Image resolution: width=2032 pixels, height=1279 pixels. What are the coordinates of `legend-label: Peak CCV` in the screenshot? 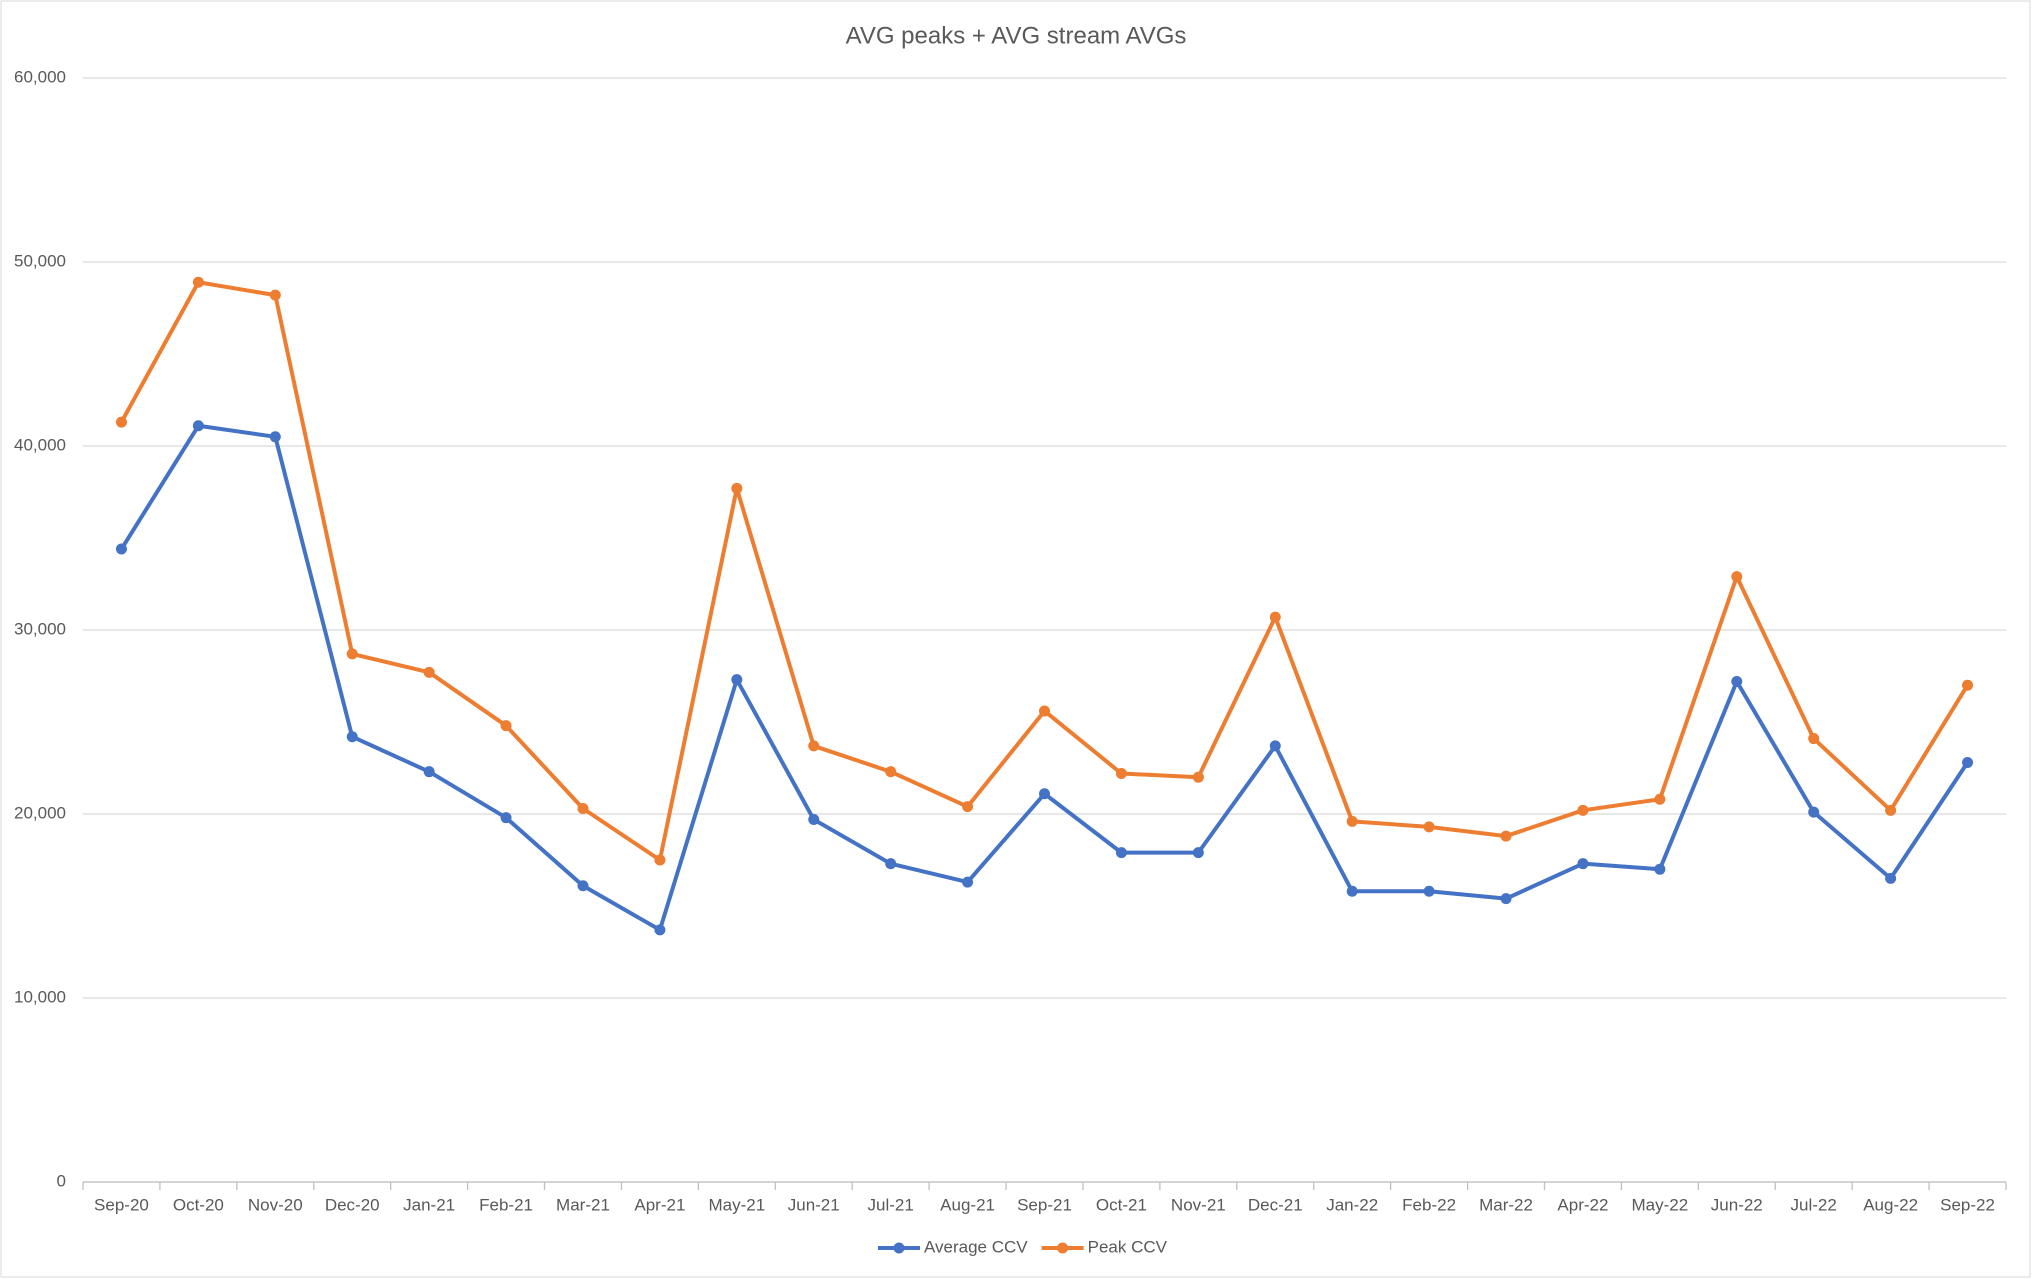 It's located at (1128, 1246).